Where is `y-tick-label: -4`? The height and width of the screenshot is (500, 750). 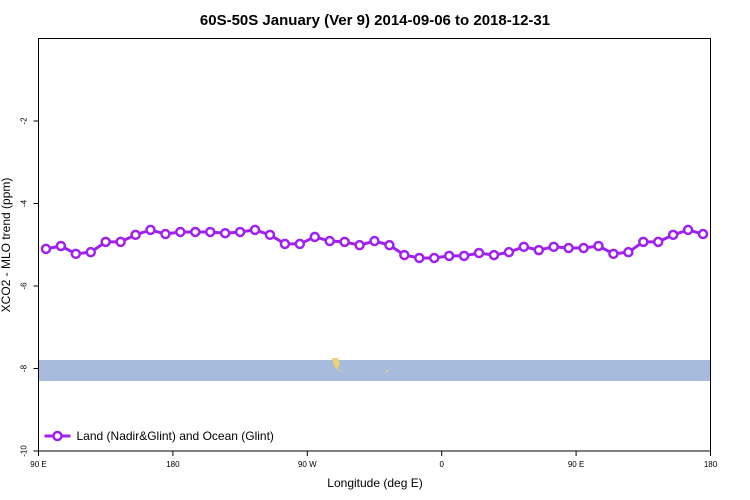 y-tick-label: -4 is located at coordinates (24, 203).